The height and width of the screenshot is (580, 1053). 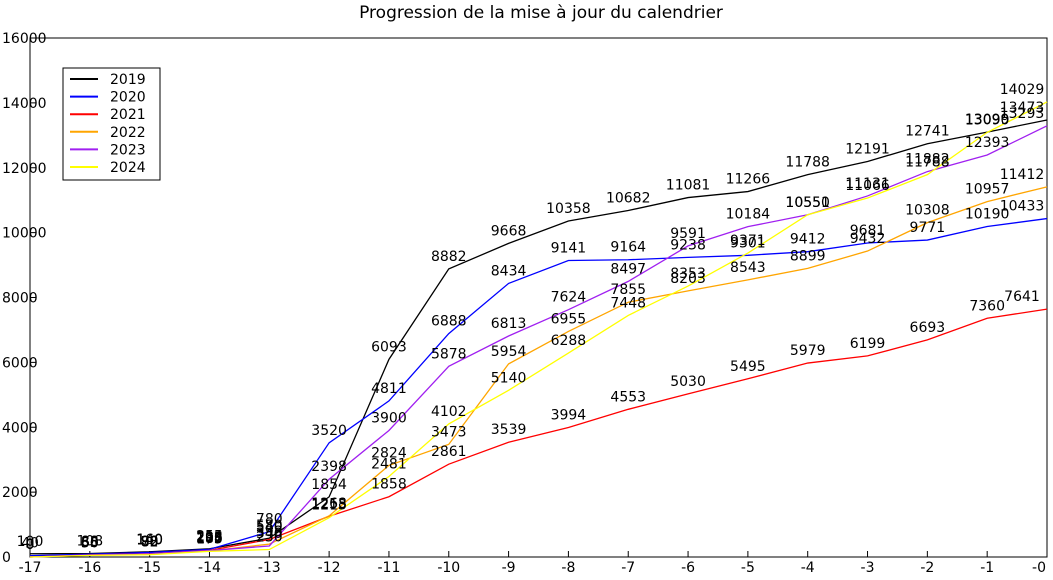 What do you see at coordinates (987, 306) in the screenshot?
I see `data-label: 7360` at bounding box center [987, 306].